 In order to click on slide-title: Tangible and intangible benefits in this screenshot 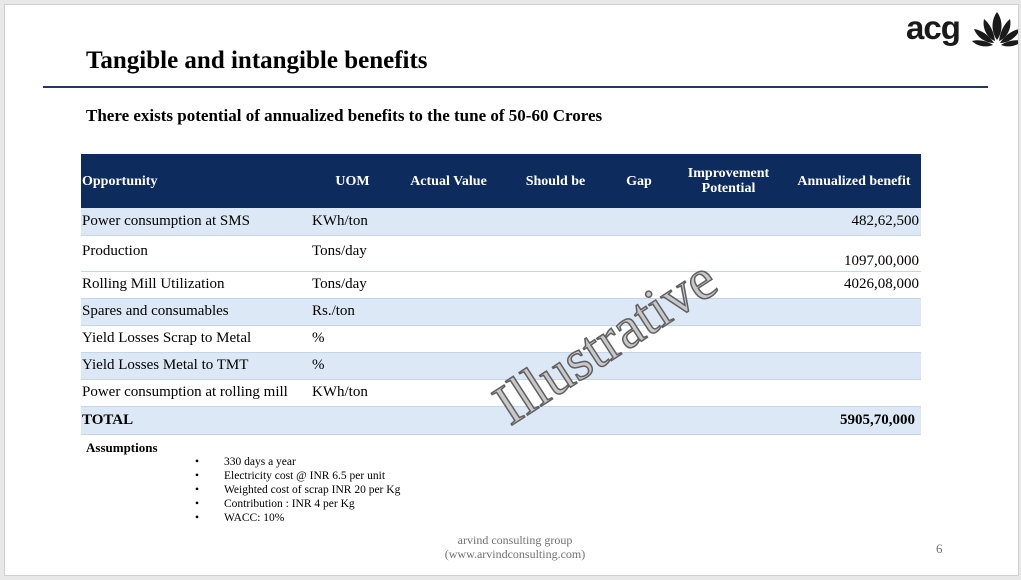, I will do `click(257, 60)`.